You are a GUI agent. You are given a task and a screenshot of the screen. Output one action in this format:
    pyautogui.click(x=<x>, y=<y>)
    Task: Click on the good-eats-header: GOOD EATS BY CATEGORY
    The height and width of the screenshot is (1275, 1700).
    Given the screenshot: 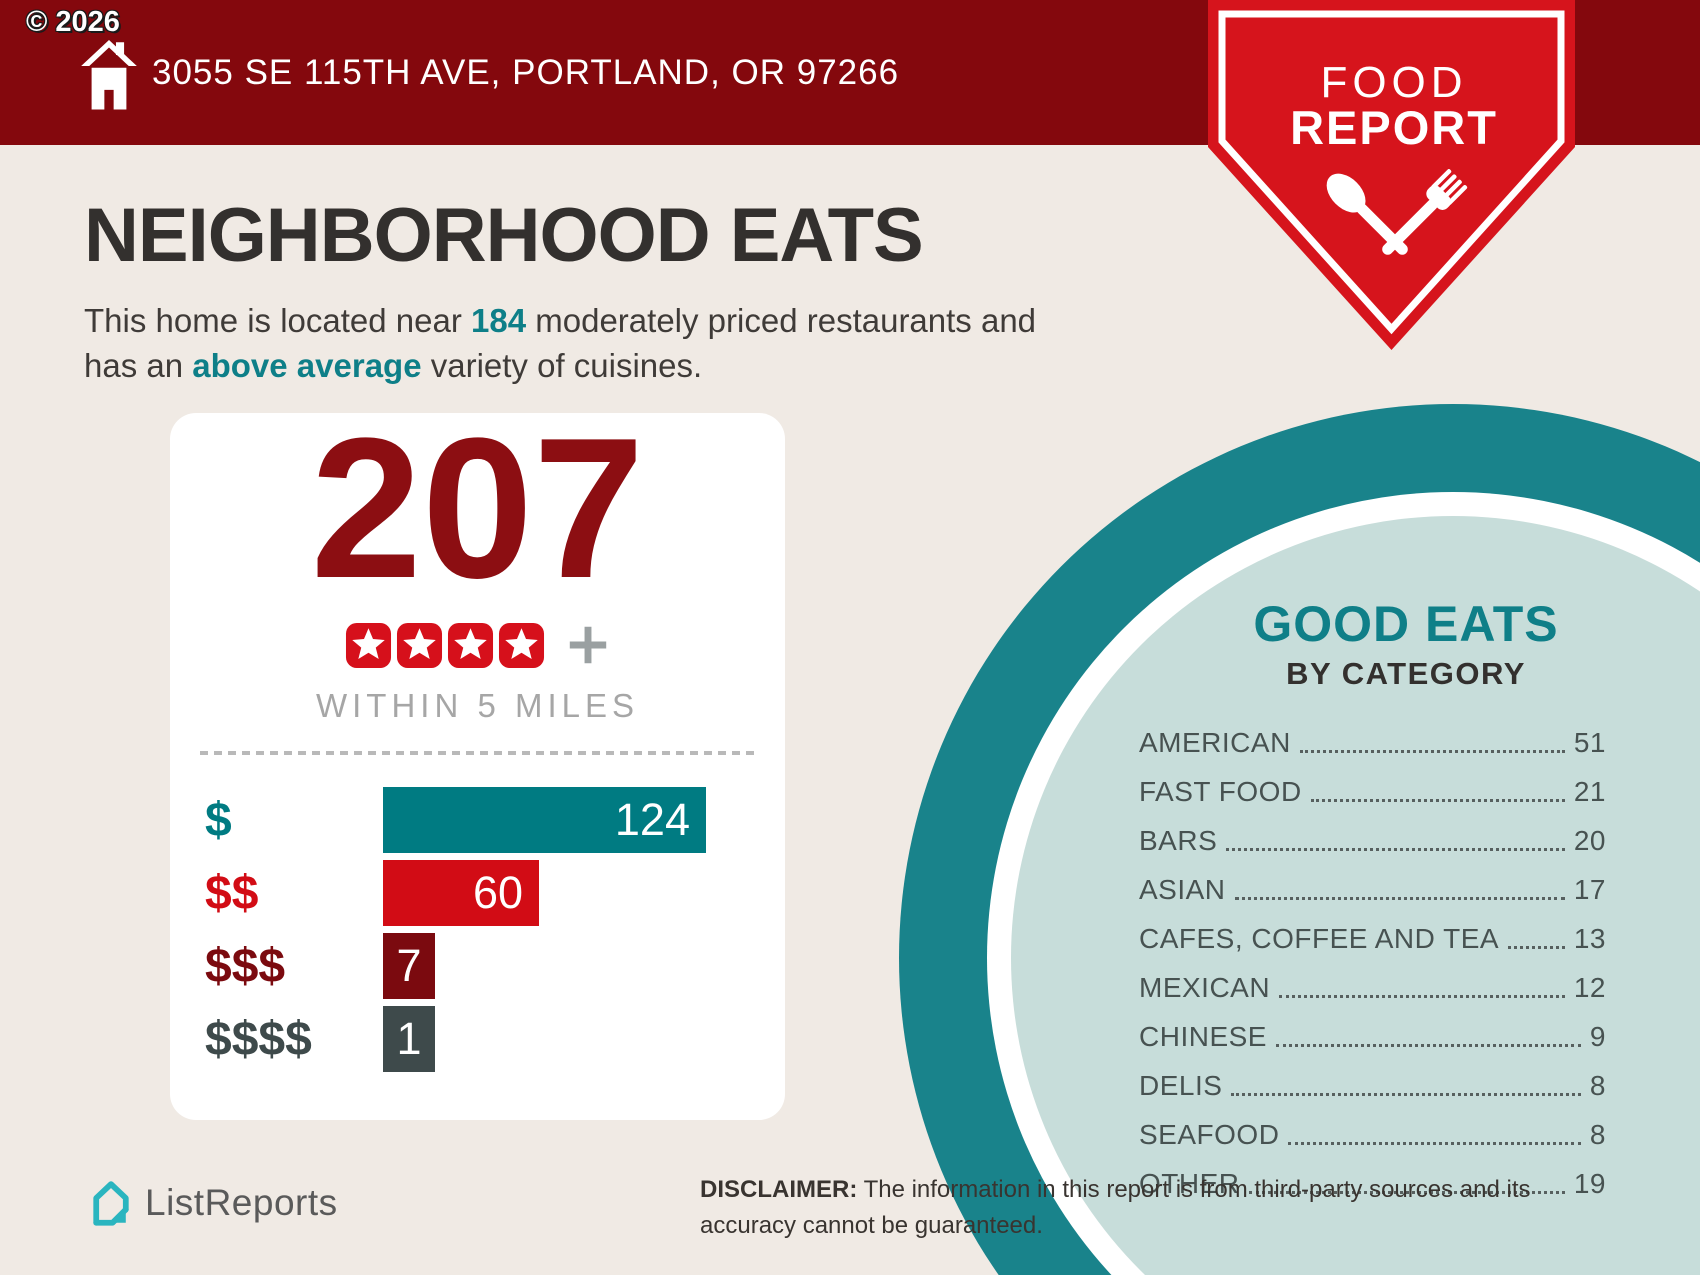 What is the action you would take?
    pyautogui.click(x=1406, y=643)
    